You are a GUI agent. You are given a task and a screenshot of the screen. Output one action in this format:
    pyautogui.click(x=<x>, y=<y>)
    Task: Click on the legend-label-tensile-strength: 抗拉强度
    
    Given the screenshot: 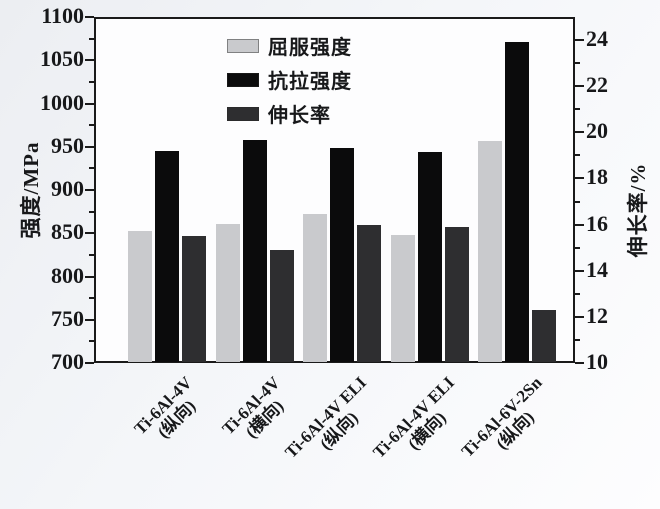 What is the action you would take?
    pyautogui.click(x=310, y=82)
    